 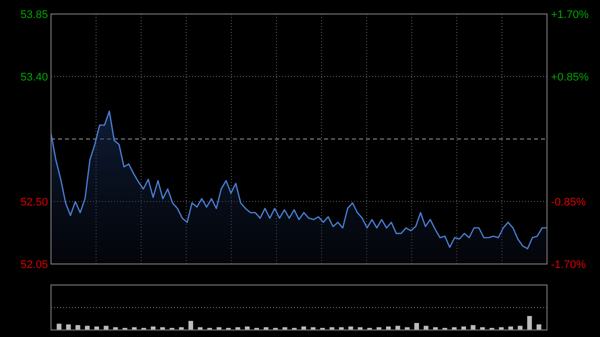 I want to click on y2-tick-label: -0.85%, so click(x=568, y=202).